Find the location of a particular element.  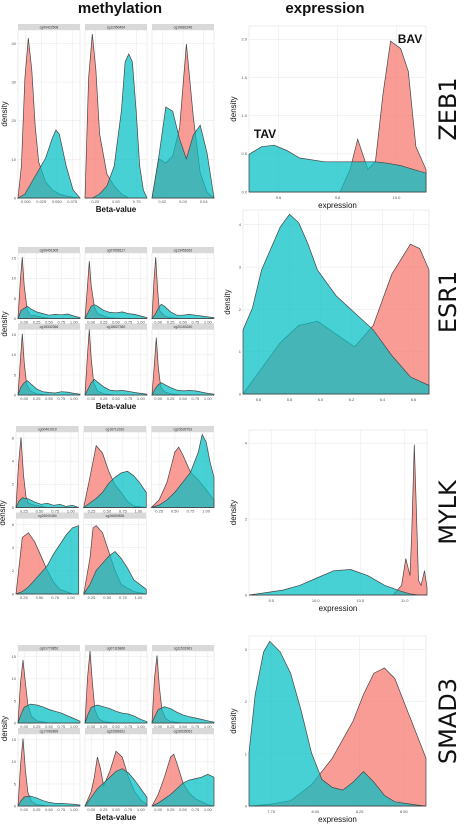

panel-strip-label: cg26535051 is located at coordinates (183, 731).